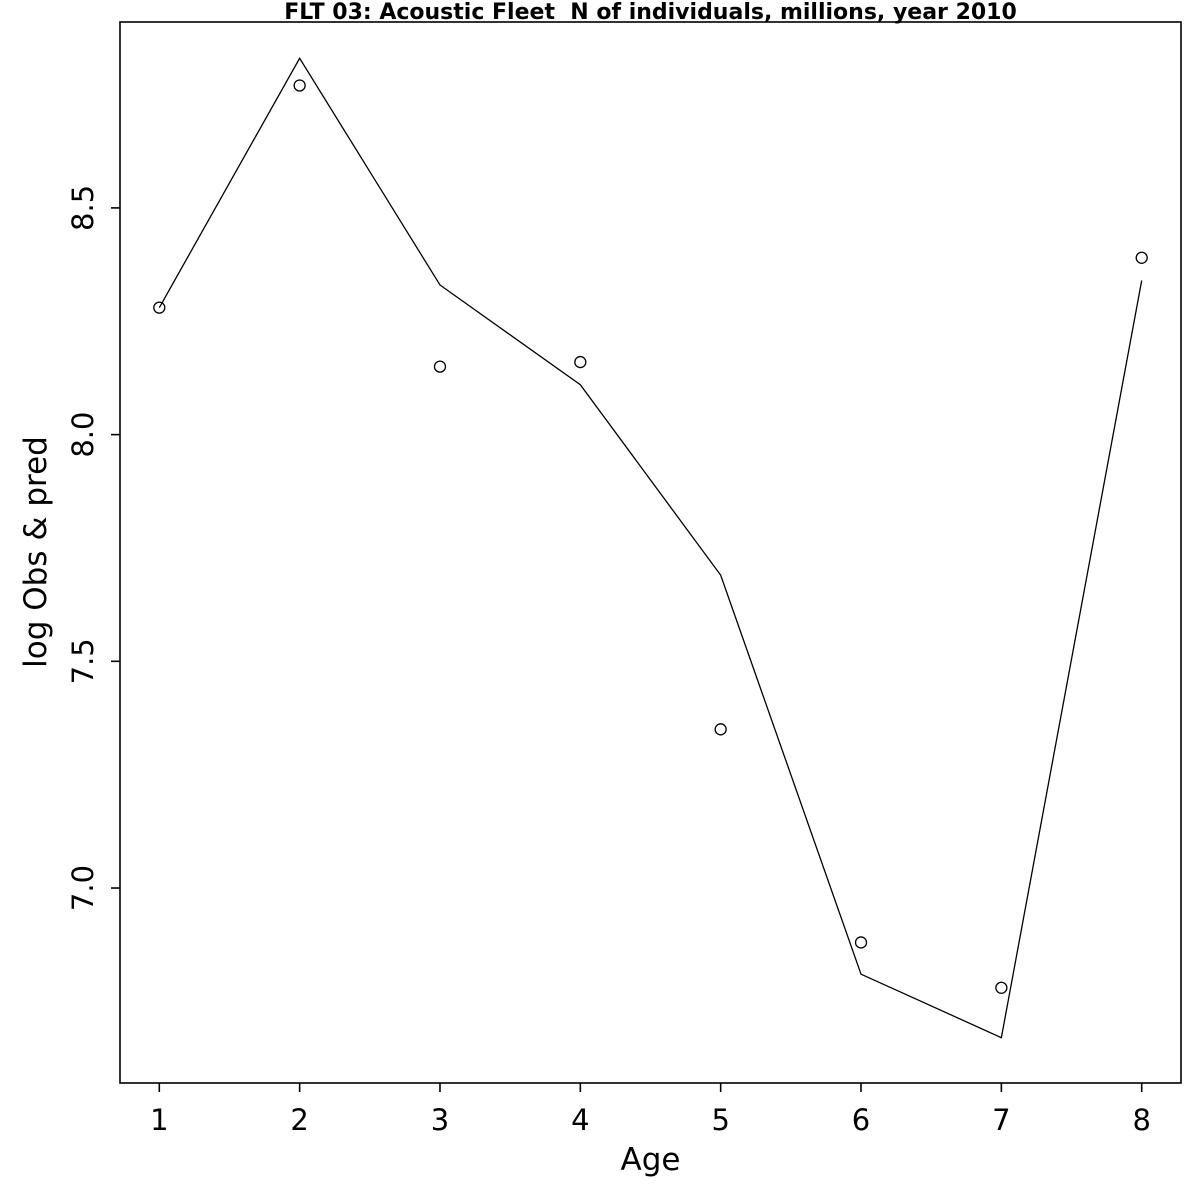 The image size is (1200, 1200). What do you see at coordinates (861, 1120) in the screenshot?
I see `x-tick-label: 6` at bounding box center [861, 1120].